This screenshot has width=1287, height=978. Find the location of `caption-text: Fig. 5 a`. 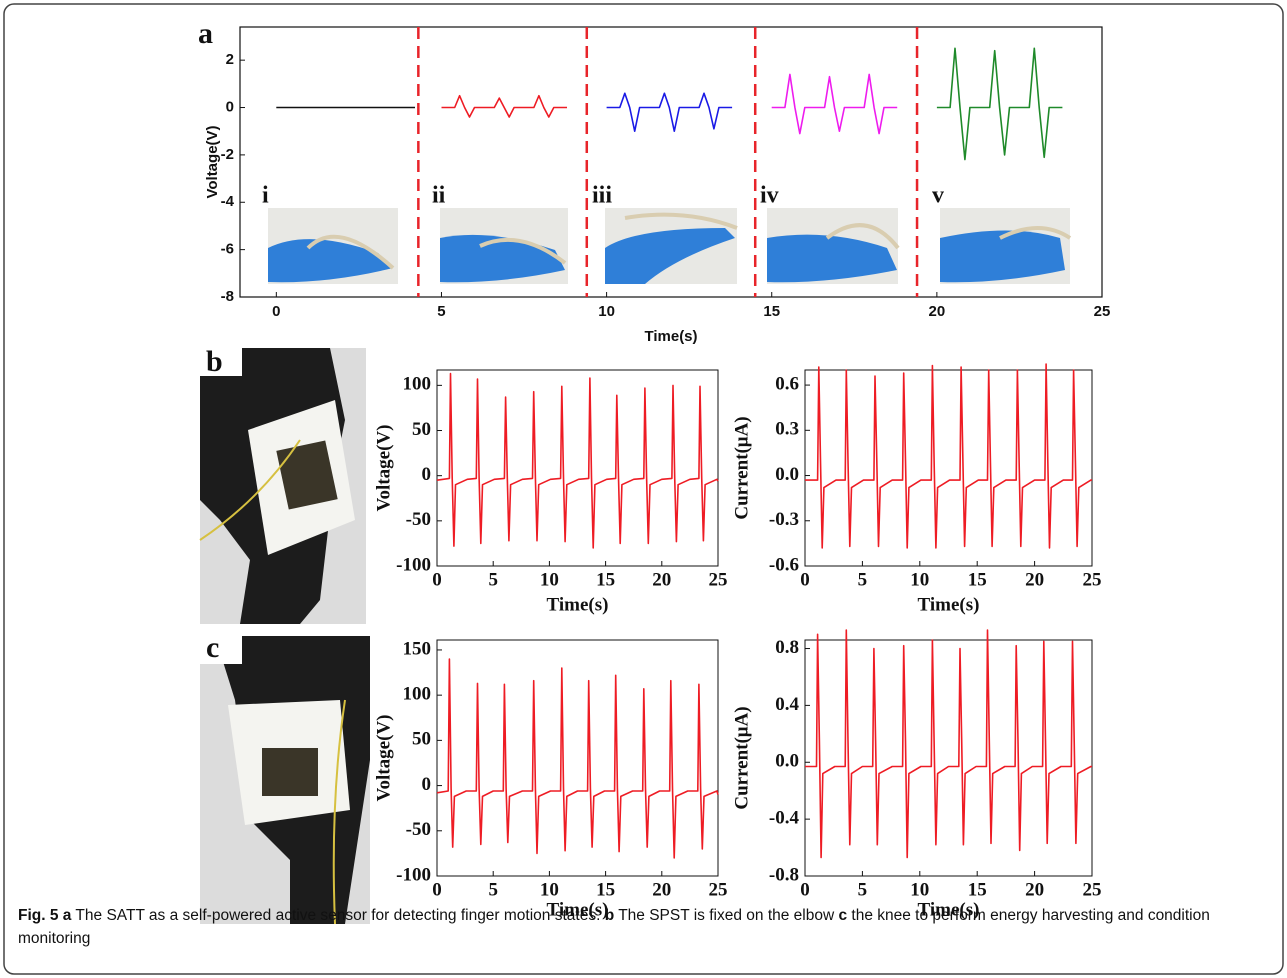

caption-text: Fig. 5 a is located at coordinates (45, 915).